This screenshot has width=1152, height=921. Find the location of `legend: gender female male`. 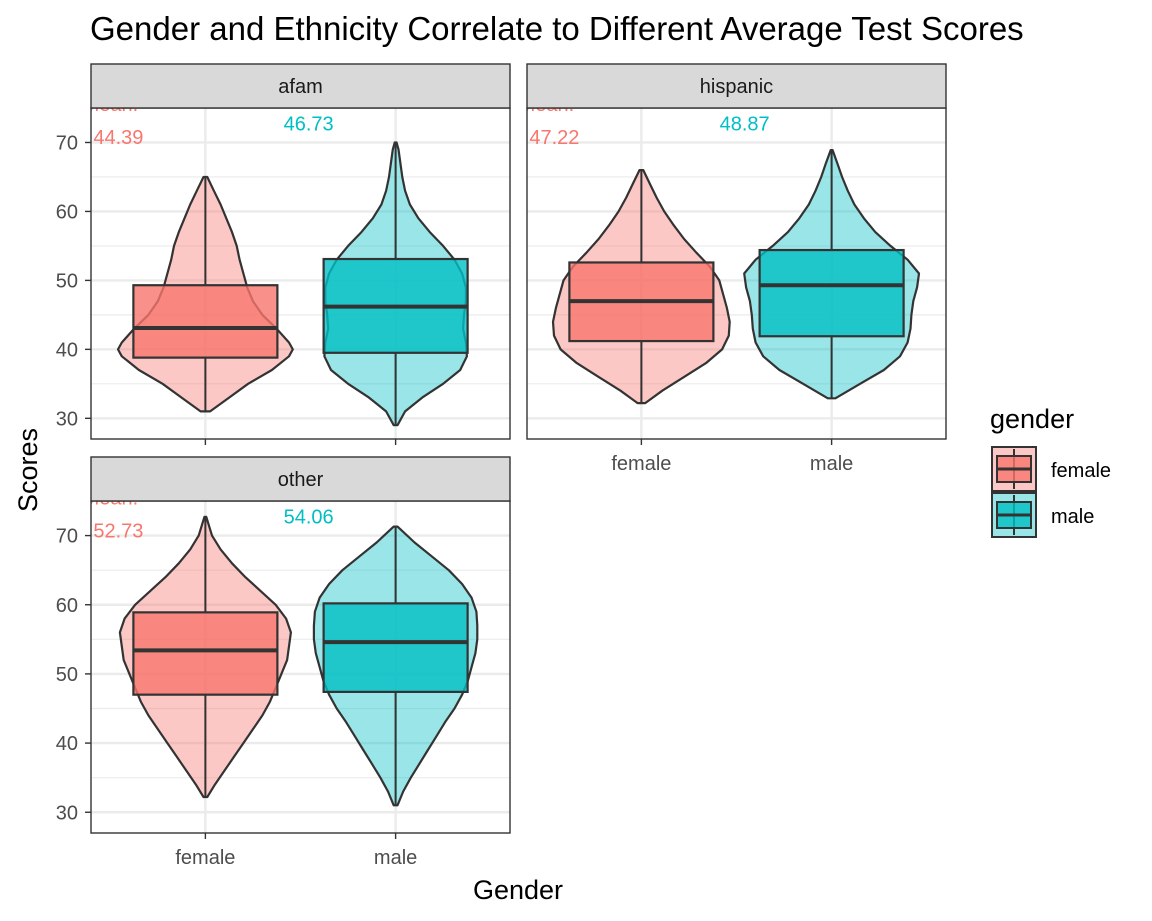

legend: gender female male is located at coordinates (1050, 471).